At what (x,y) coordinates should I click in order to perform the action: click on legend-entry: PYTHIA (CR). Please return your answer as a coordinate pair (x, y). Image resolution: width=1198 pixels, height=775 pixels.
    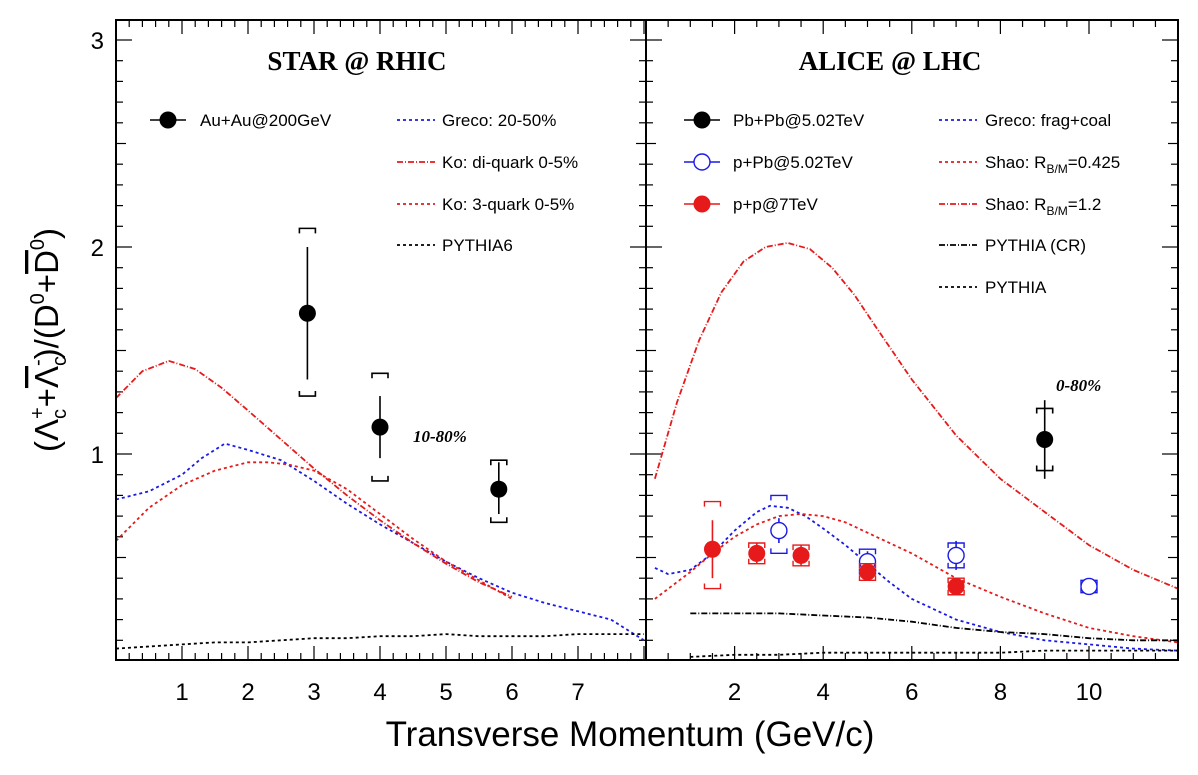
    Looking at the image, I should click on (1012, 245).